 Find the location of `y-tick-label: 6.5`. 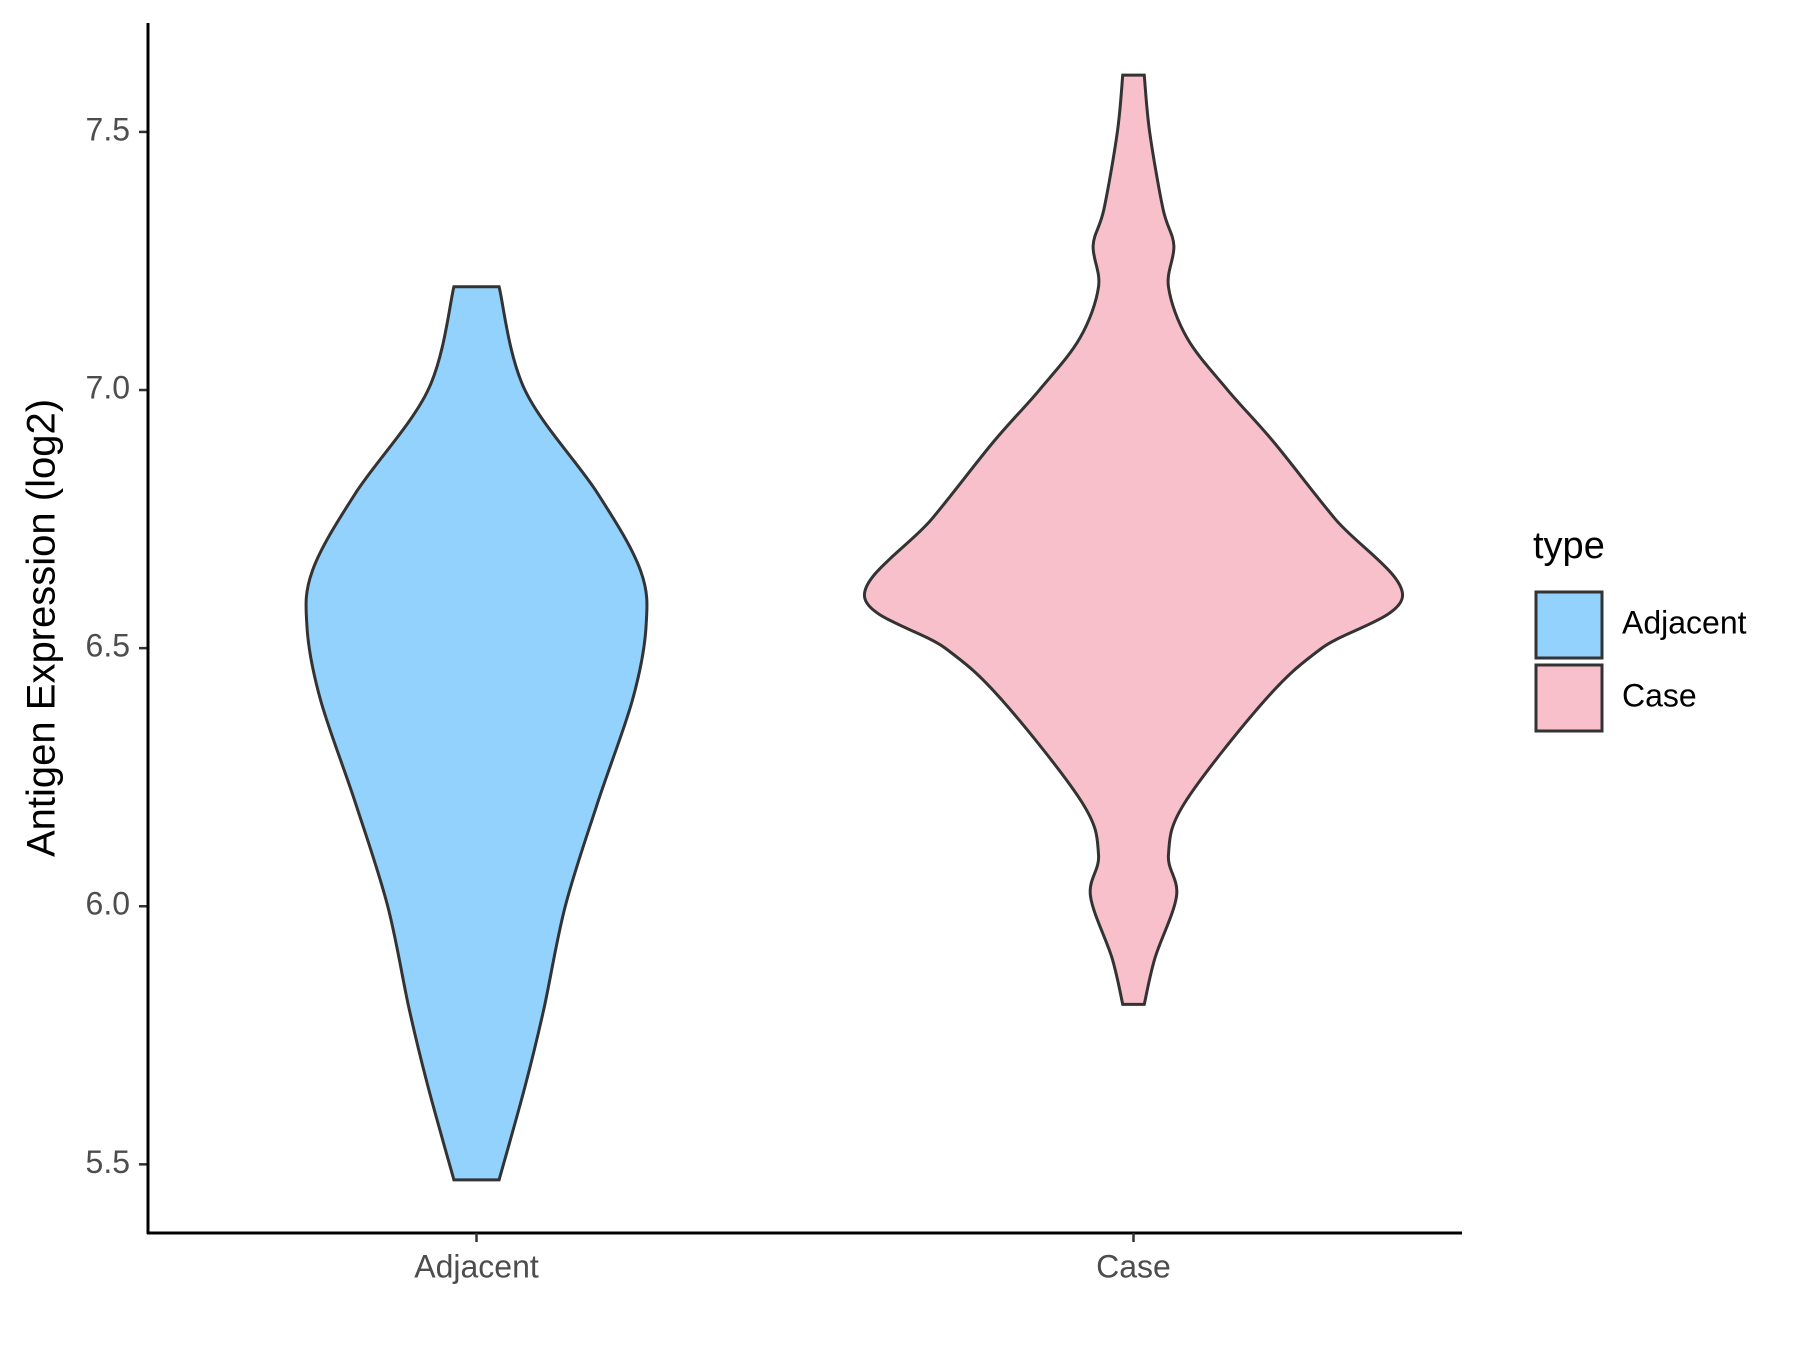

y-tick-label: 6.5 is located at coordinates (108, 646).